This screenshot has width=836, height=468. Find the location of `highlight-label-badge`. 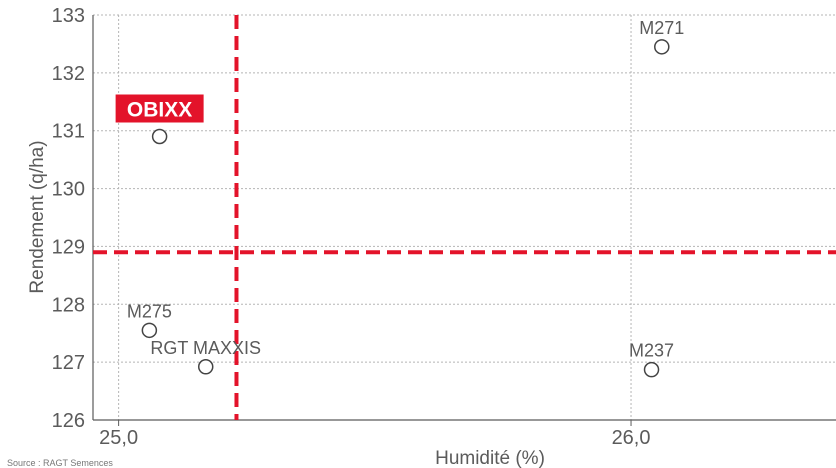

highlight-label-badge is located at coordinates (159, 108).